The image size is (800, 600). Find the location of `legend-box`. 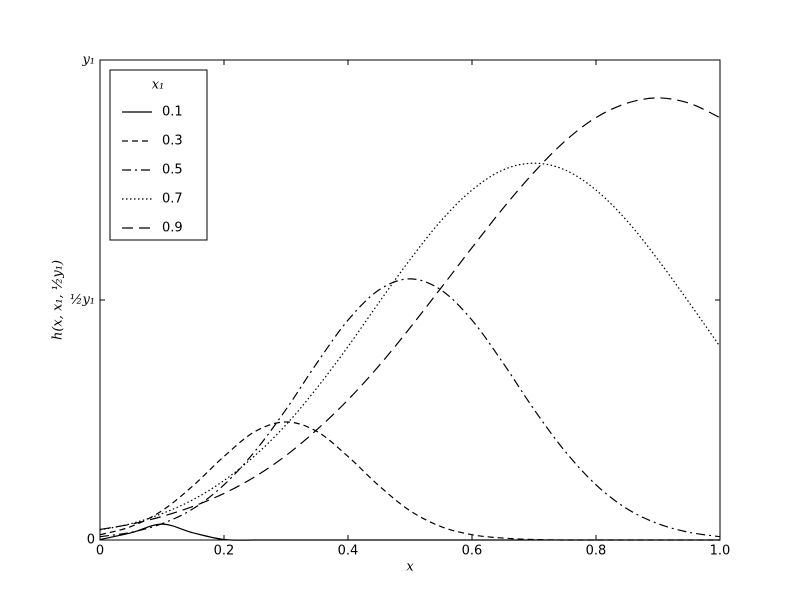

legend-box is located at coordinates (158, 155).